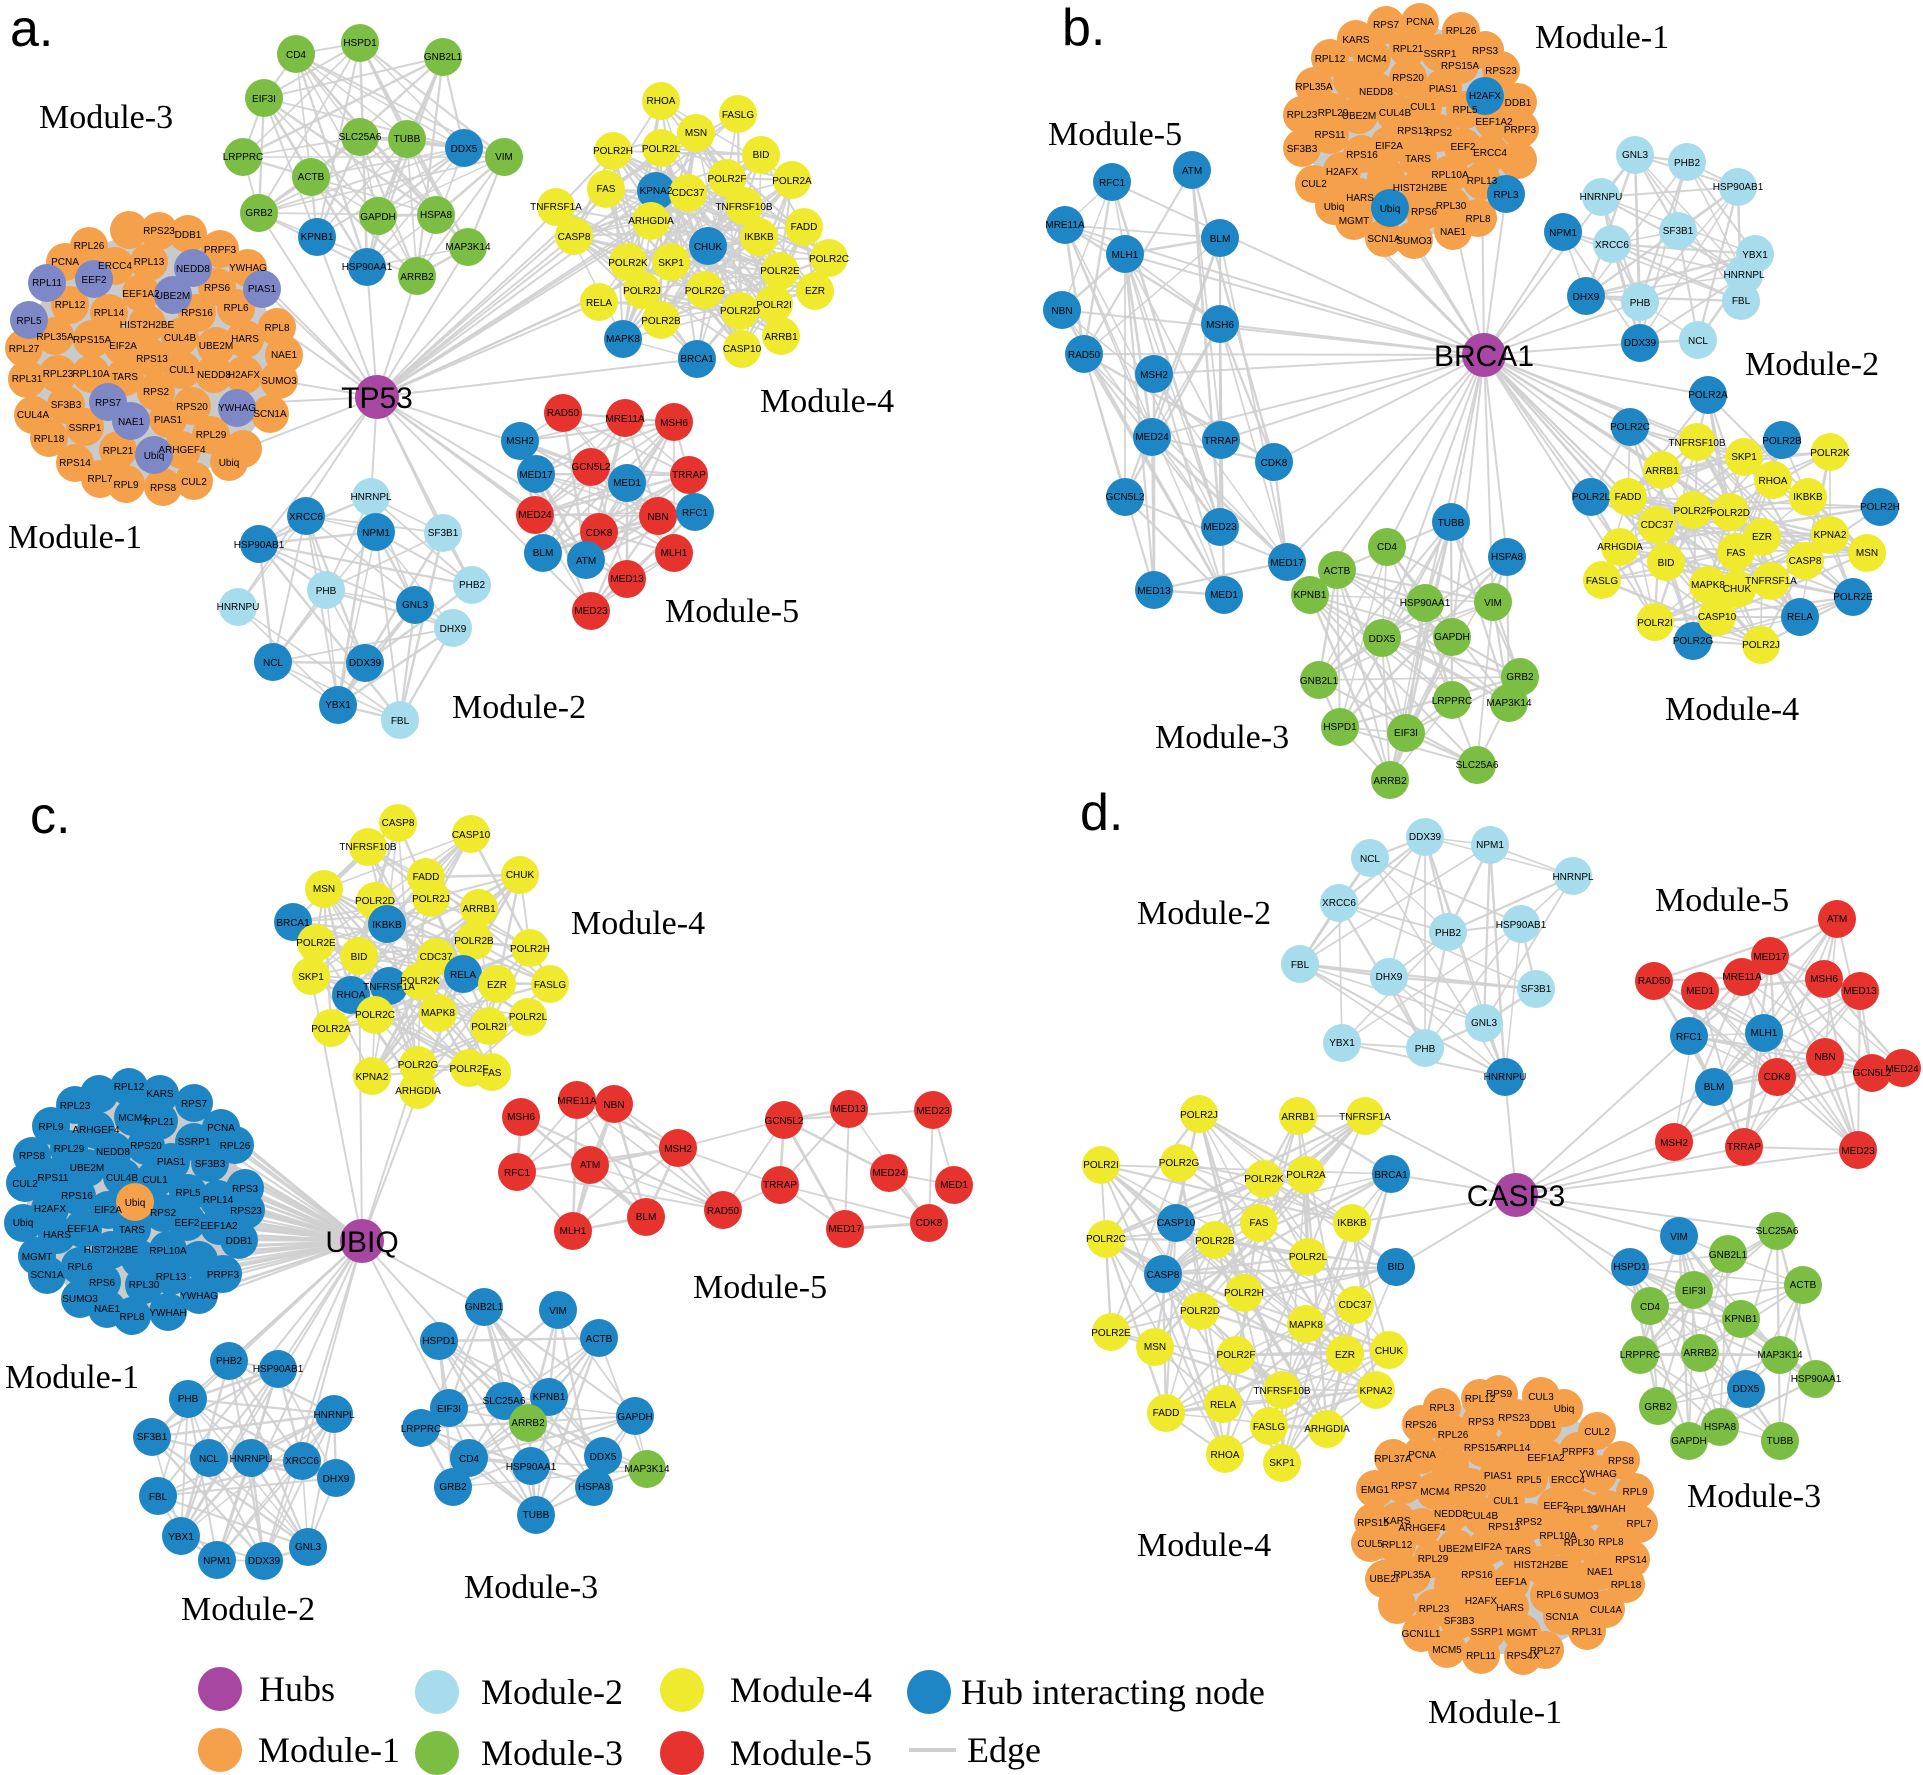 This screenshot has height=1775, width=1923. I want to click on svg-text: GNB2L1, so click(1319, 681).